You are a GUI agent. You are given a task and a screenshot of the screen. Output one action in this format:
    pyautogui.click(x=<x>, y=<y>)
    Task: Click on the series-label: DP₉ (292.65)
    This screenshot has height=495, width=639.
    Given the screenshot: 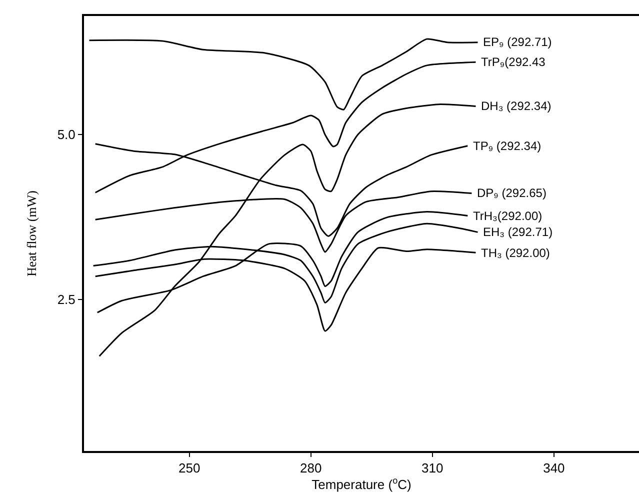 What is the action you would take?
    pyautogui.click(x=511, y=193)
    